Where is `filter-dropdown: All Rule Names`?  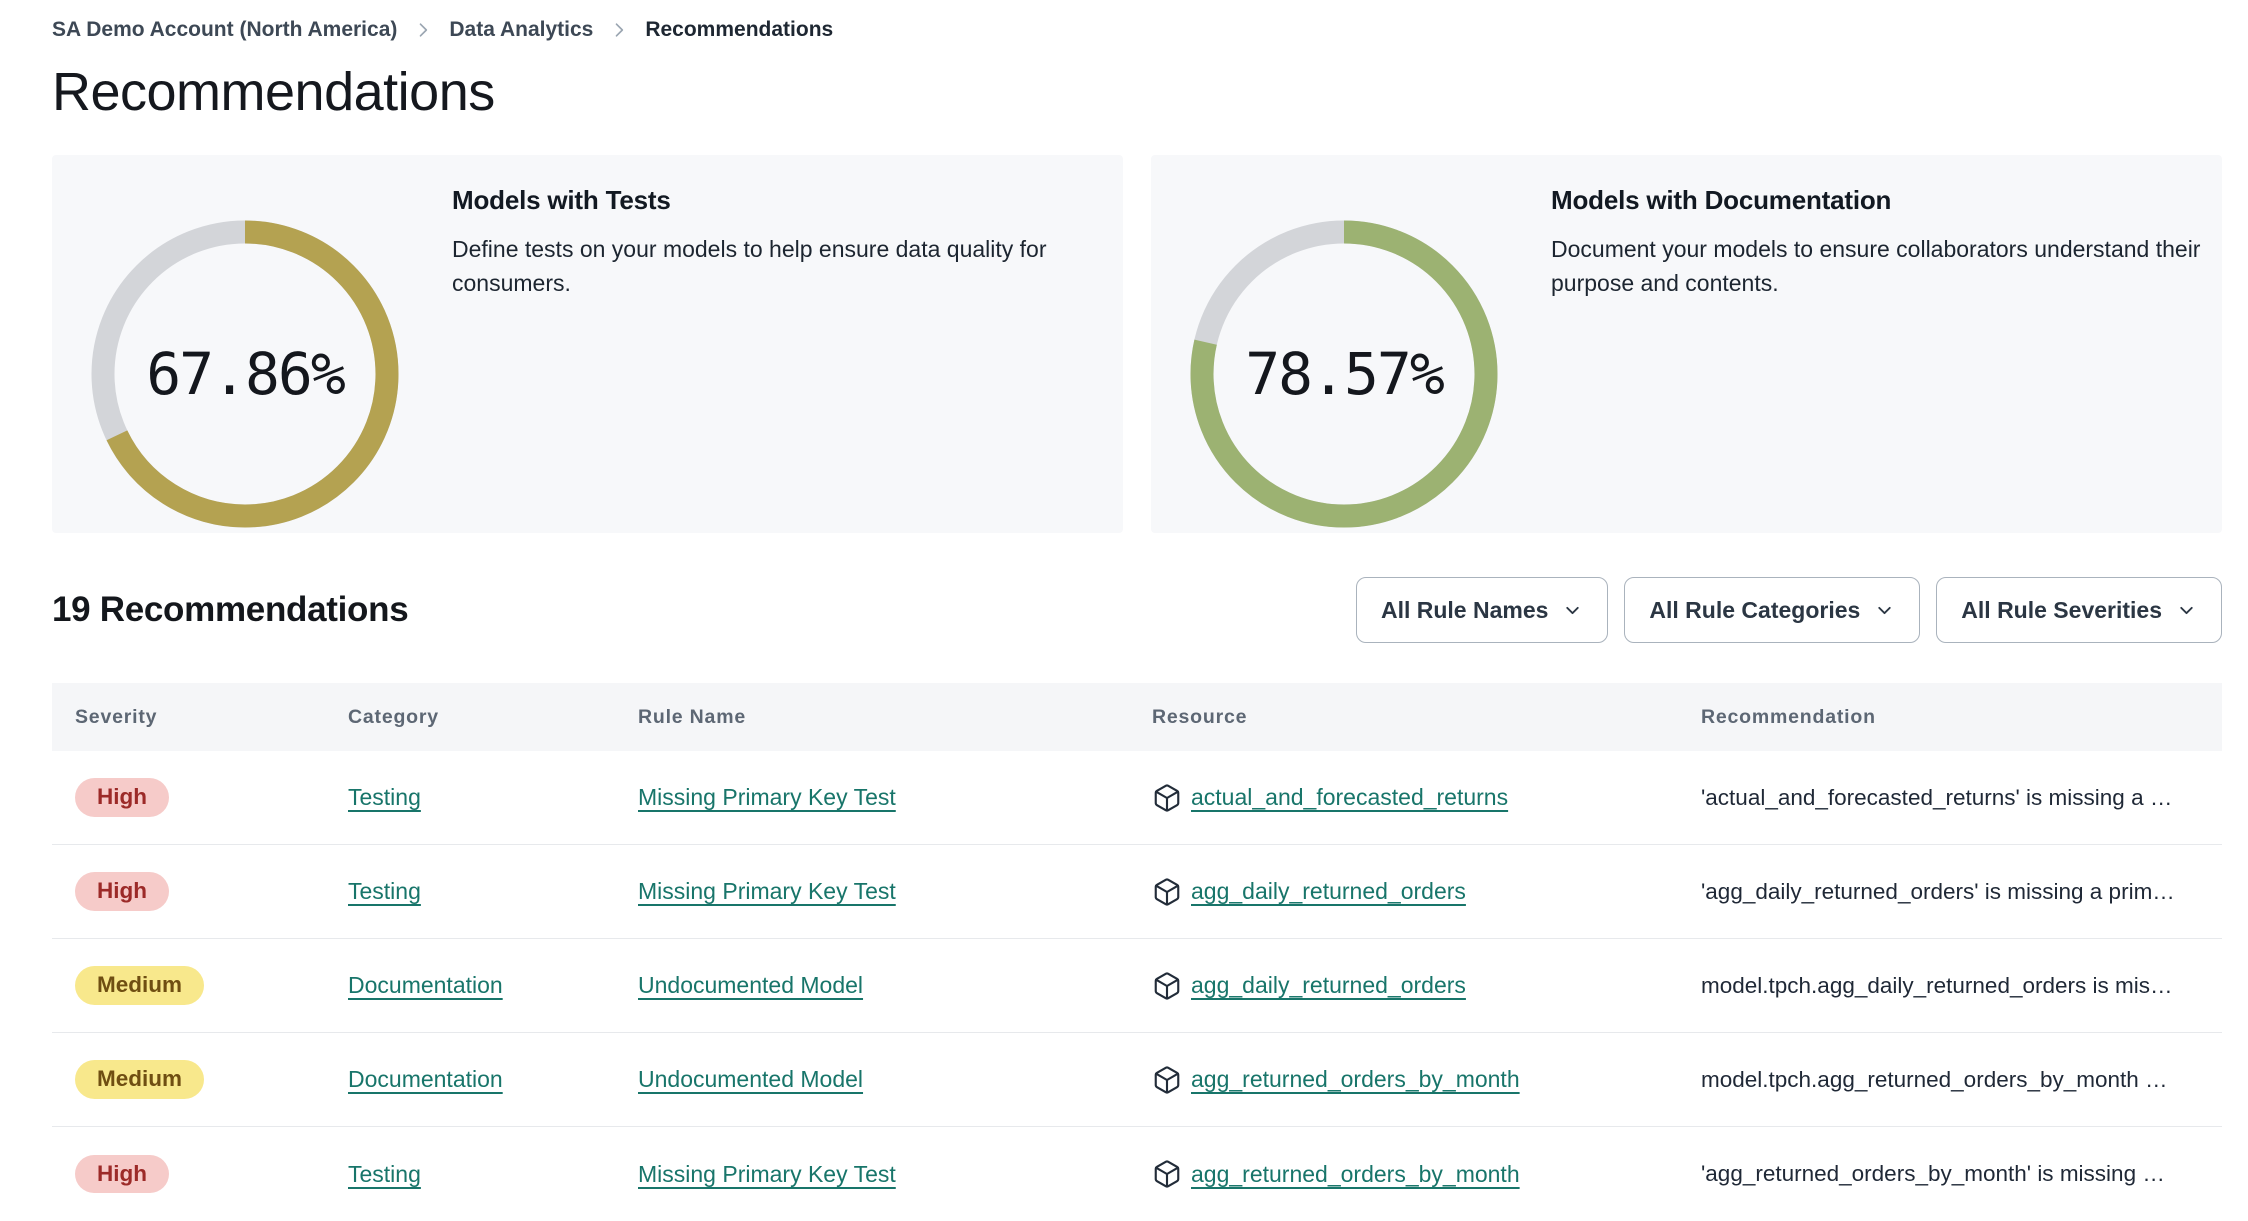 filter-dropdown: All Rule Names is located at coordinates (1482, 610).